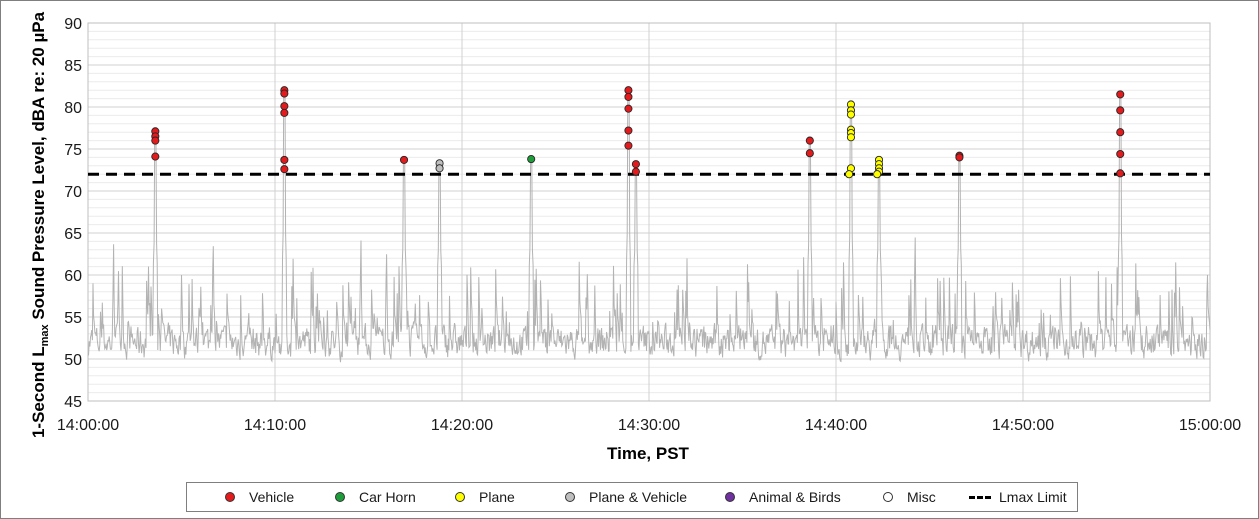  Describe the element at coordinates (275, 425) in the screenshot. I see `x-tick-label: 14:10:00` at that location.